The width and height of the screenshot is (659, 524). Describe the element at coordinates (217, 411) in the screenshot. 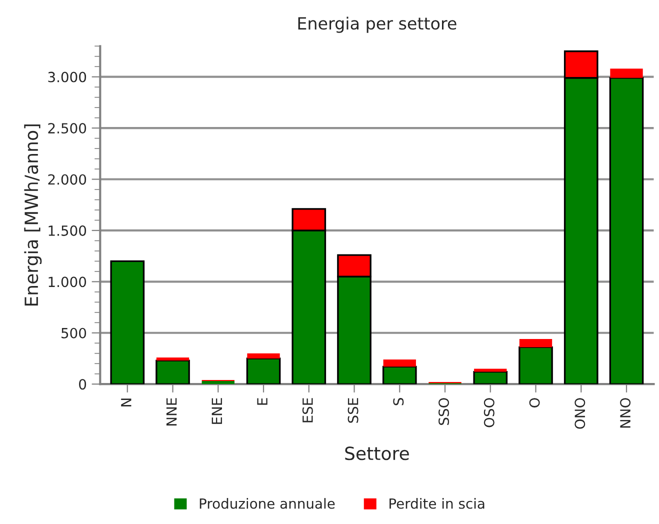

I see `x-tick-label: ENE` at that location.